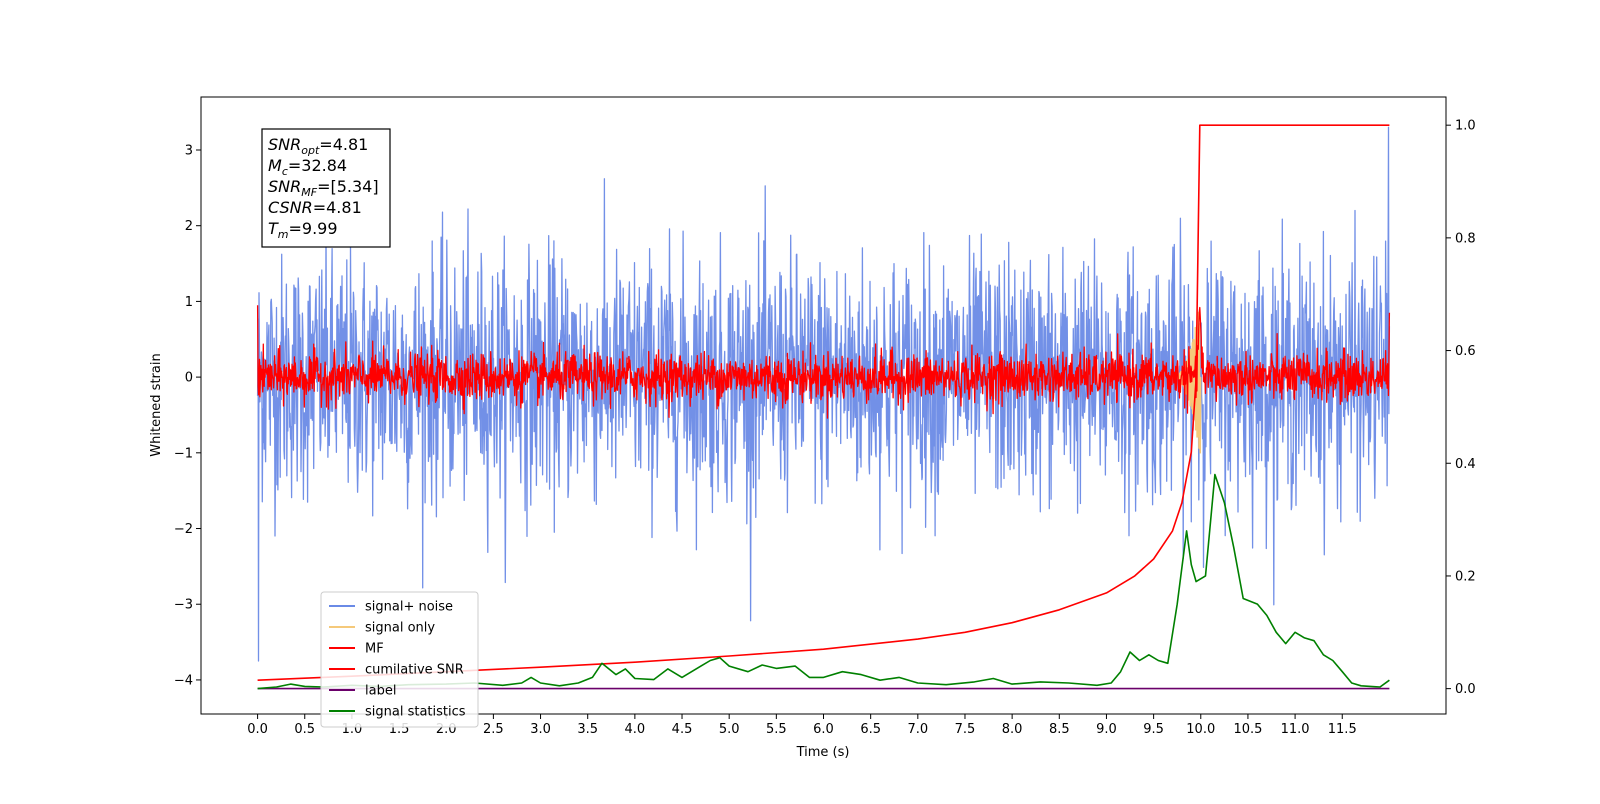 The height and width of the screenshot is (804, 1600). I want to click on x-axis-label: Time (s), so click(823, 752).